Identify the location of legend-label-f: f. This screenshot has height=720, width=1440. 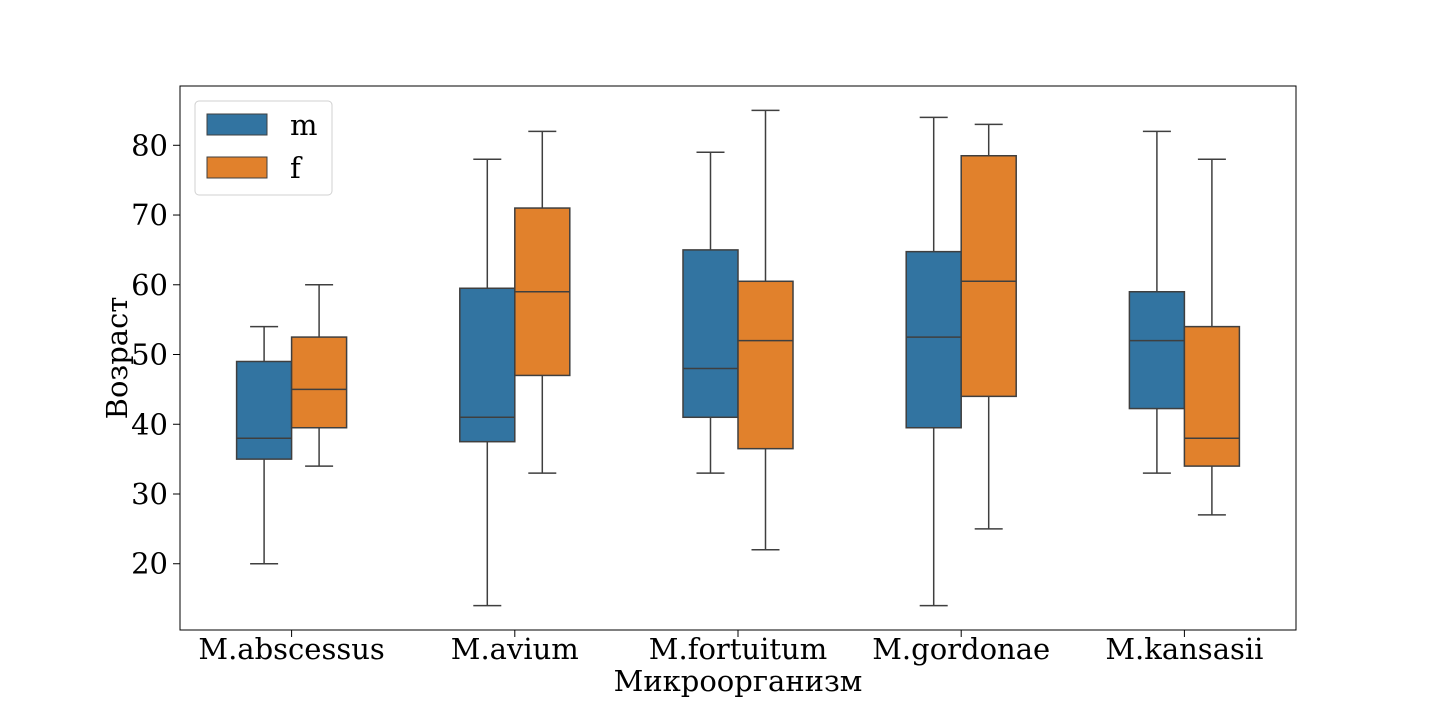
(296, 168).